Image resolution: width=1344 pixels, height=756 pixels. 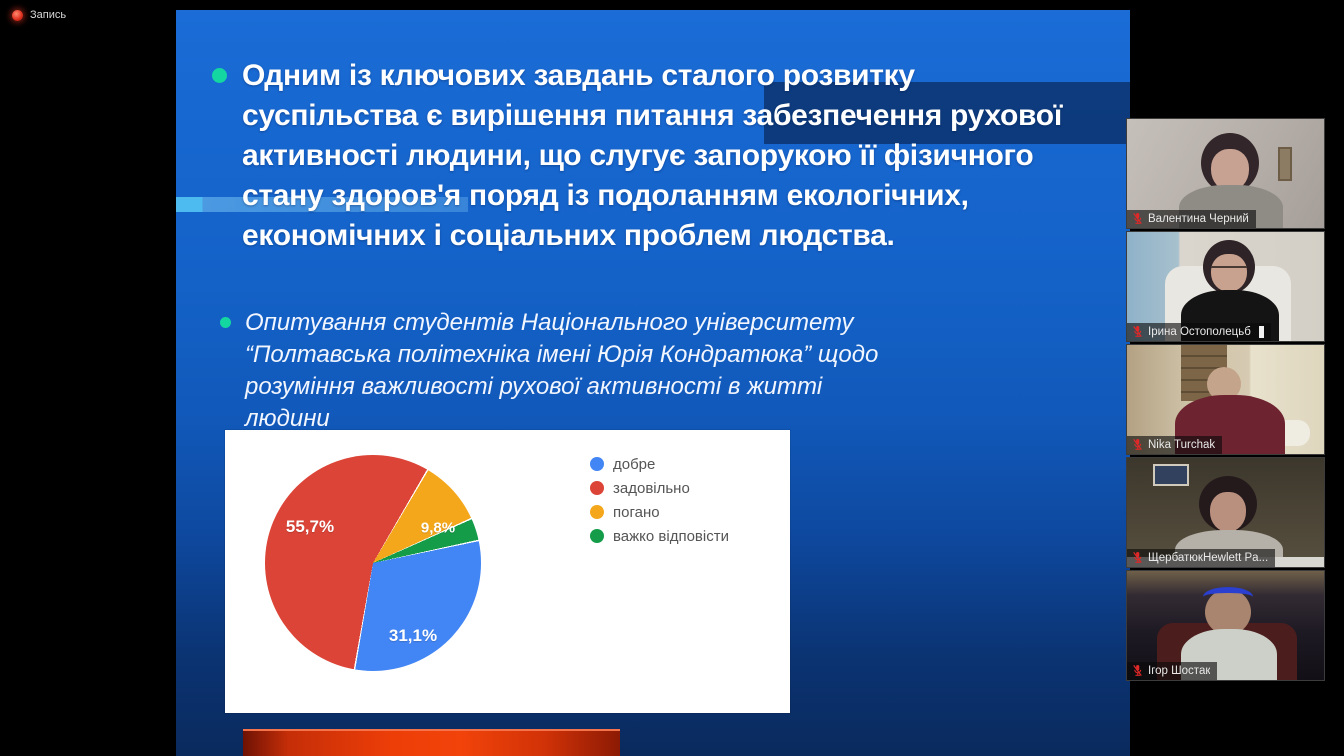 I want to click on pie: 55,7% 9,8% 31,1%, so click(x=373, y=563).